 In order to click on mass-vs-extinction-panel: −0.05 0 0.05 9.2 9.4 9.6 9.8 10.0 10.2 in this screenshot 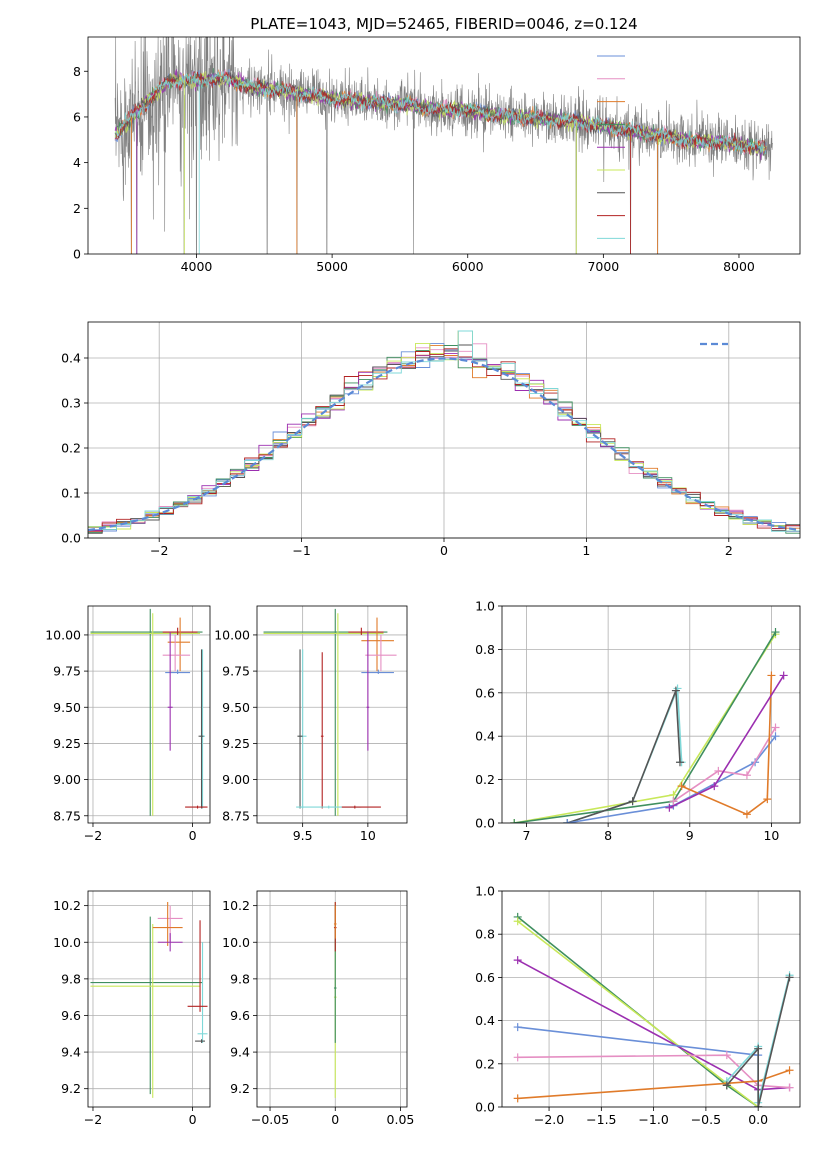, I will do `click(318, 1008)`.